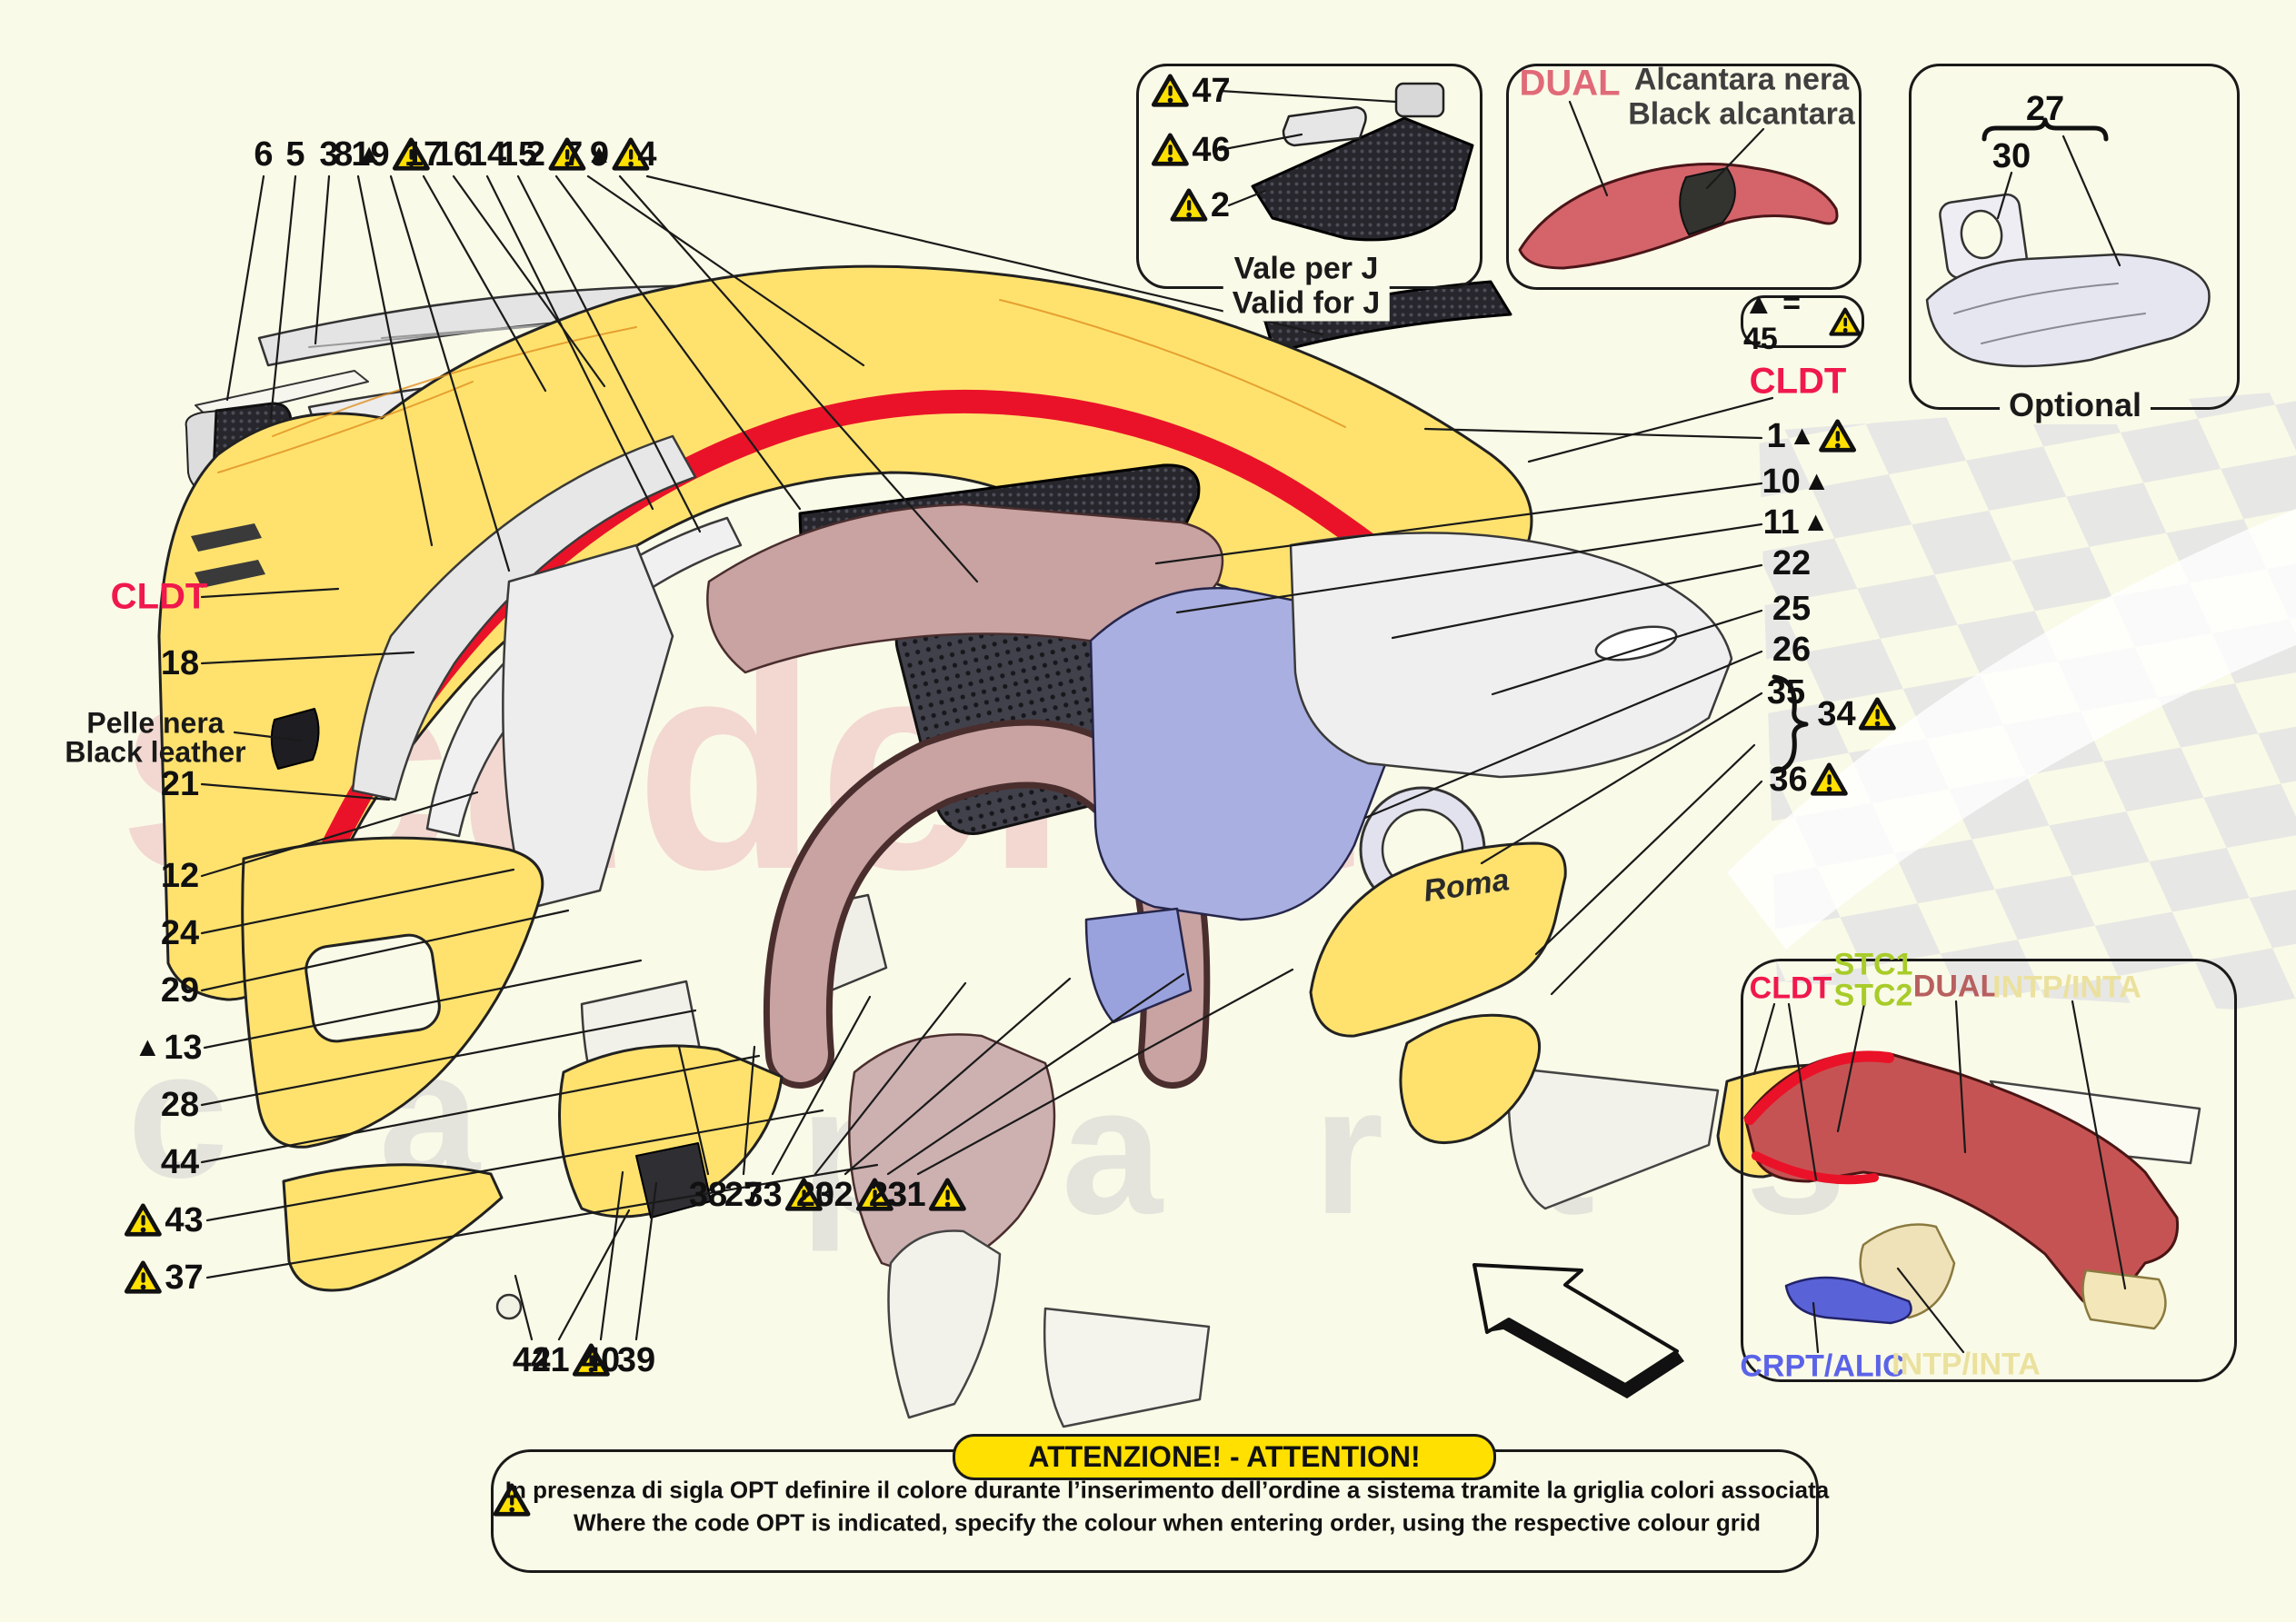 The height and width of the screenshot is (1622, 2296). I want to click on callout-number: 16, so click(454, 154).